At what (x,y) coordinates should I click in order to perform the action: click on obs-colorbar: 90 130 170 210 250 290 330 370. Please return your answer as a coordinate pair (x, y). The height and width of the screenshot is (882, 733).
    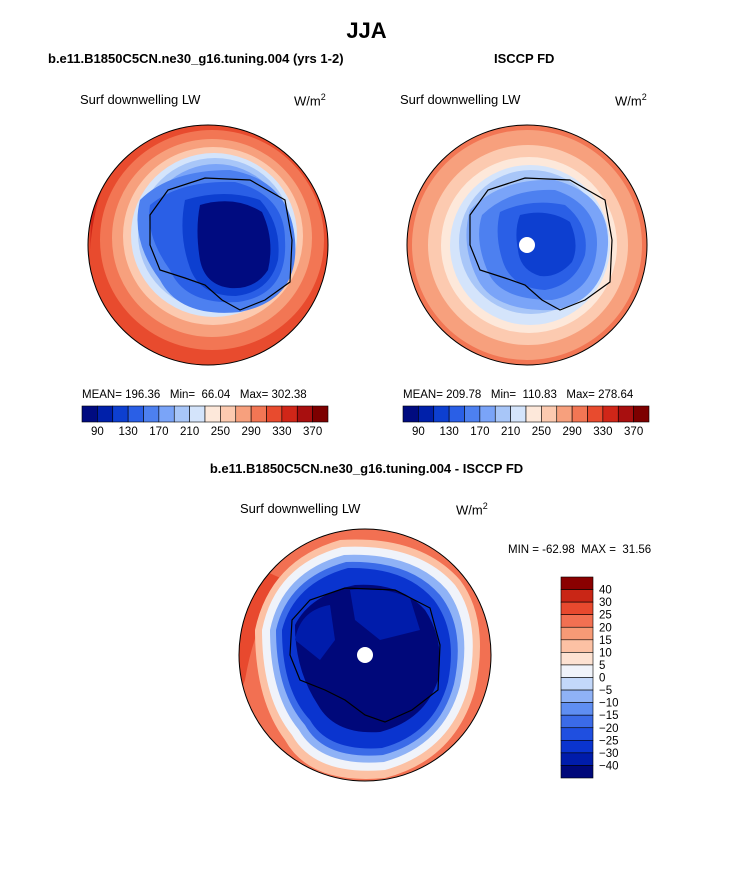
    Looking at the image, I should click on (526, 421).